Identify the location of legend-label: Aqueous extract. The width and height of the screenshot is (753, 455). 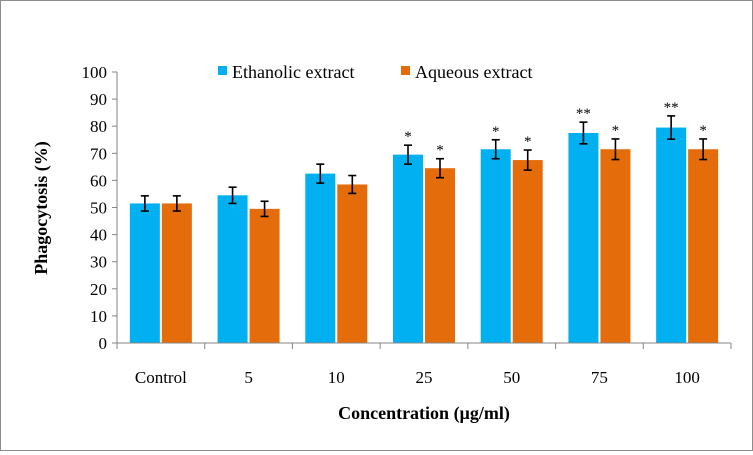
(473, 72).